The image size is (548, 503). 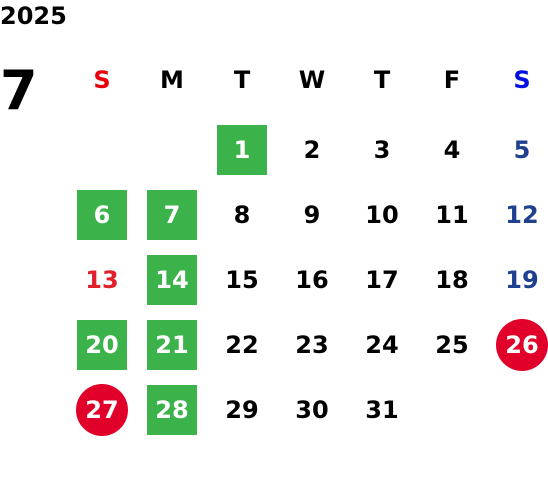 What do you see at coordinates (452, 150) in the screenshot?
I see `day: 4` at bounding box center [452, 150].